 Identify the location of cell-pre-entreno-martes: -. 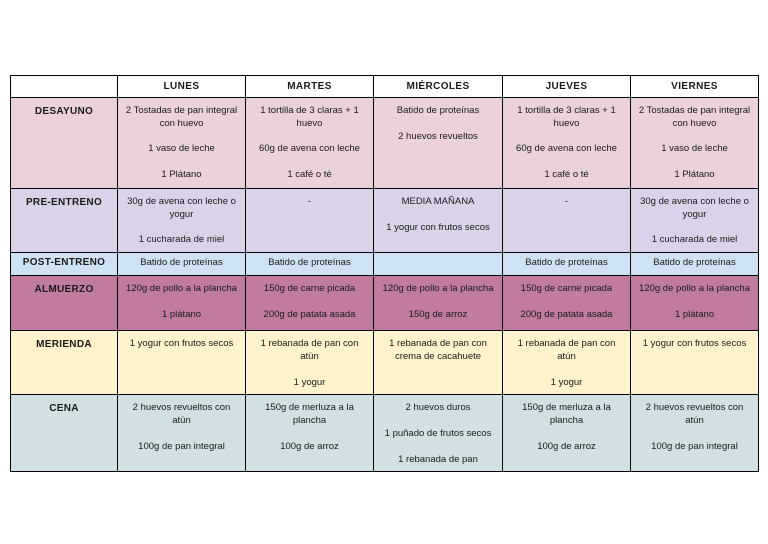
(309, 220).